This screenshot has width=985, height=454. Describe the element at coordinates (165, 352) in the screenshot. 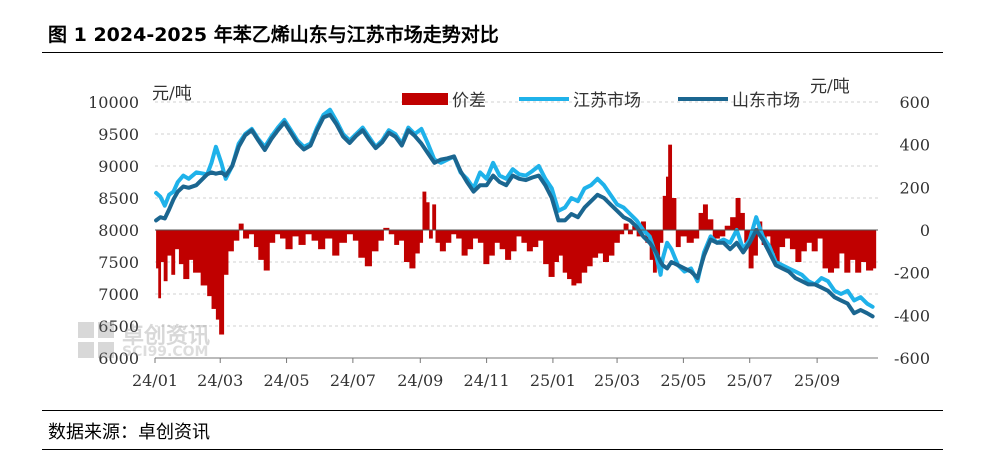

I see `watermark-url: SCI99.COM` at that location.